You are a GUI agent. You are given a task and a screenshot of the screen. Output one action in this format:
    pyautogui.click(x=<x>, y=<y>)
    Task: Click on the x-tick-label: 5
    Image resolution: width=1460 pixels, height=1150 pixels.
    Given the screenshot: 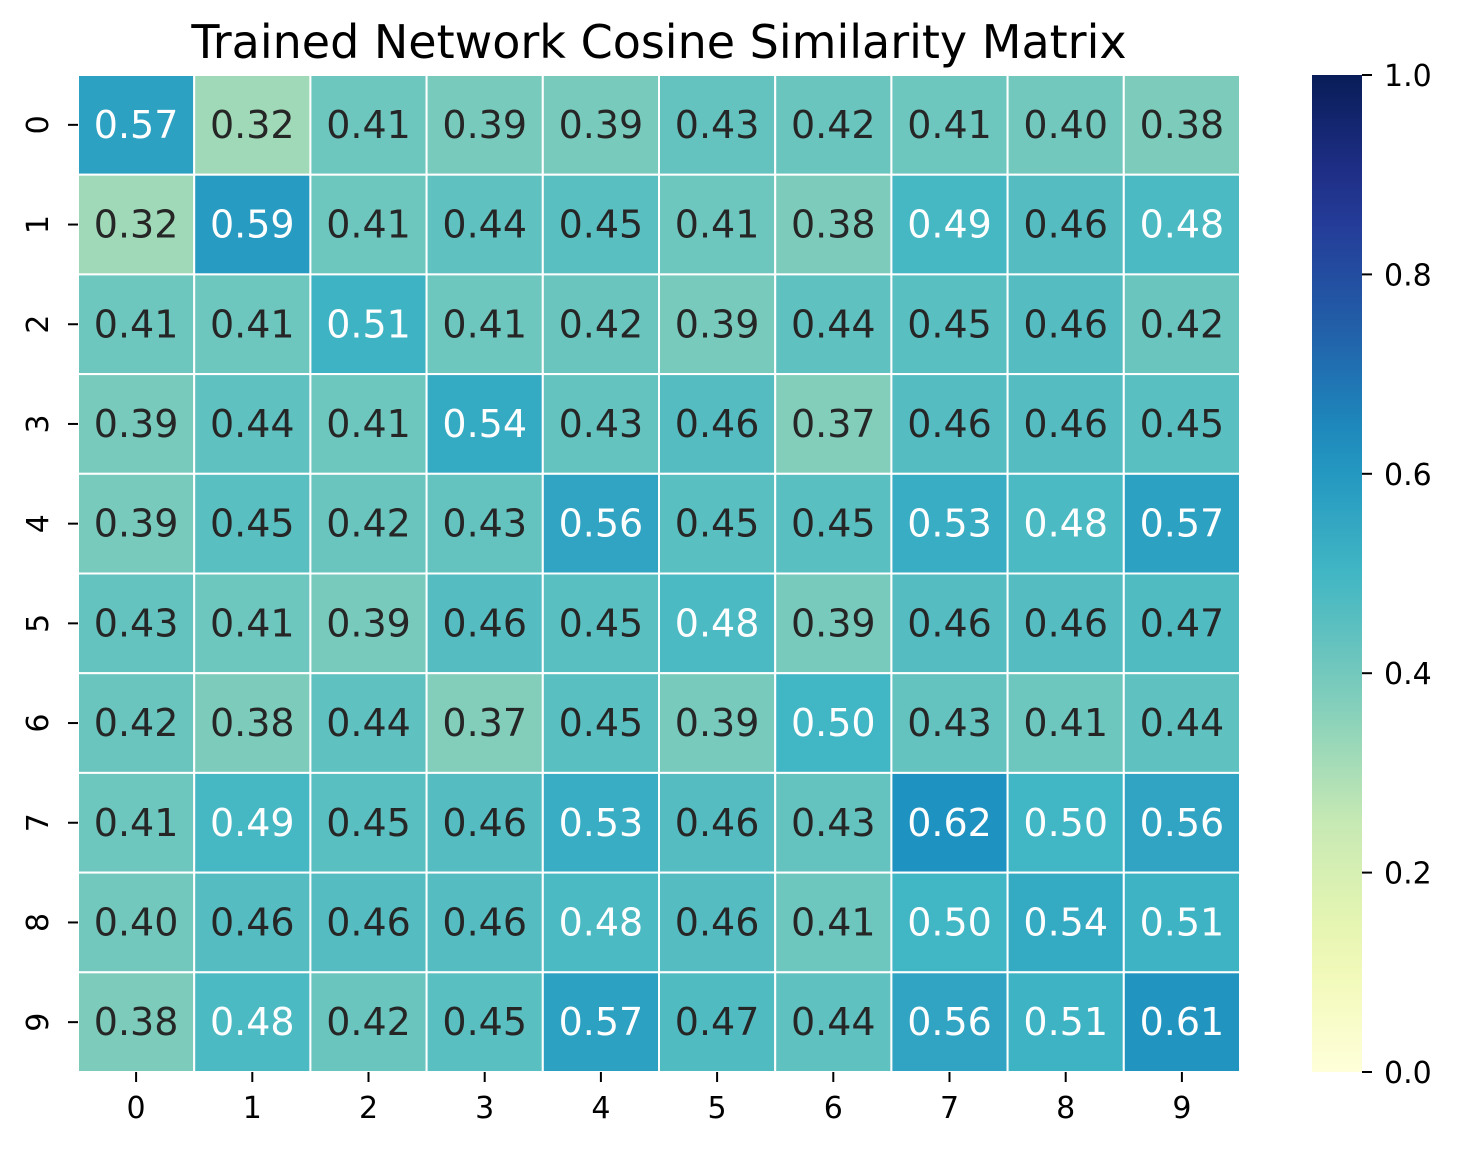 What is the action you would take?
    pyautogui.click(x=717, y=1108)
    